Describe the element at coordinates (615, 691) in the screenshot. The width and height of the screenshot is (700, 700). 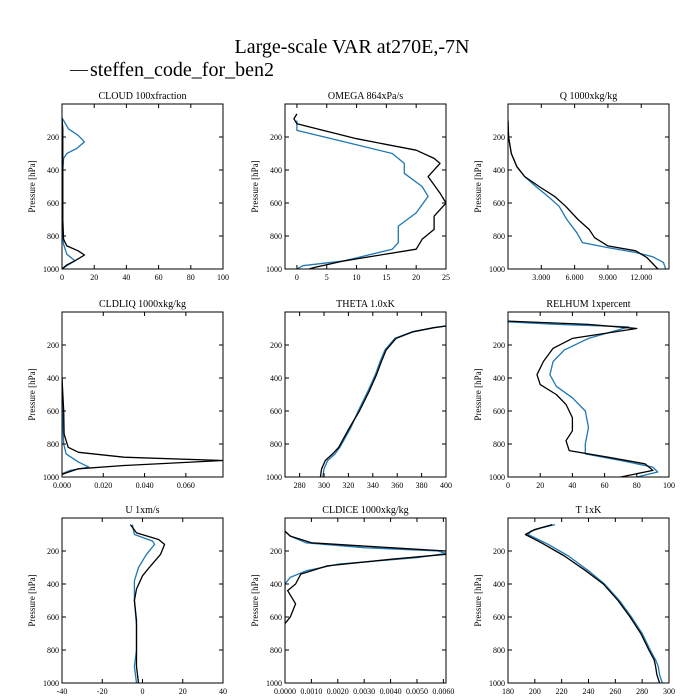
I see `x-tick-label: 260` at that location.